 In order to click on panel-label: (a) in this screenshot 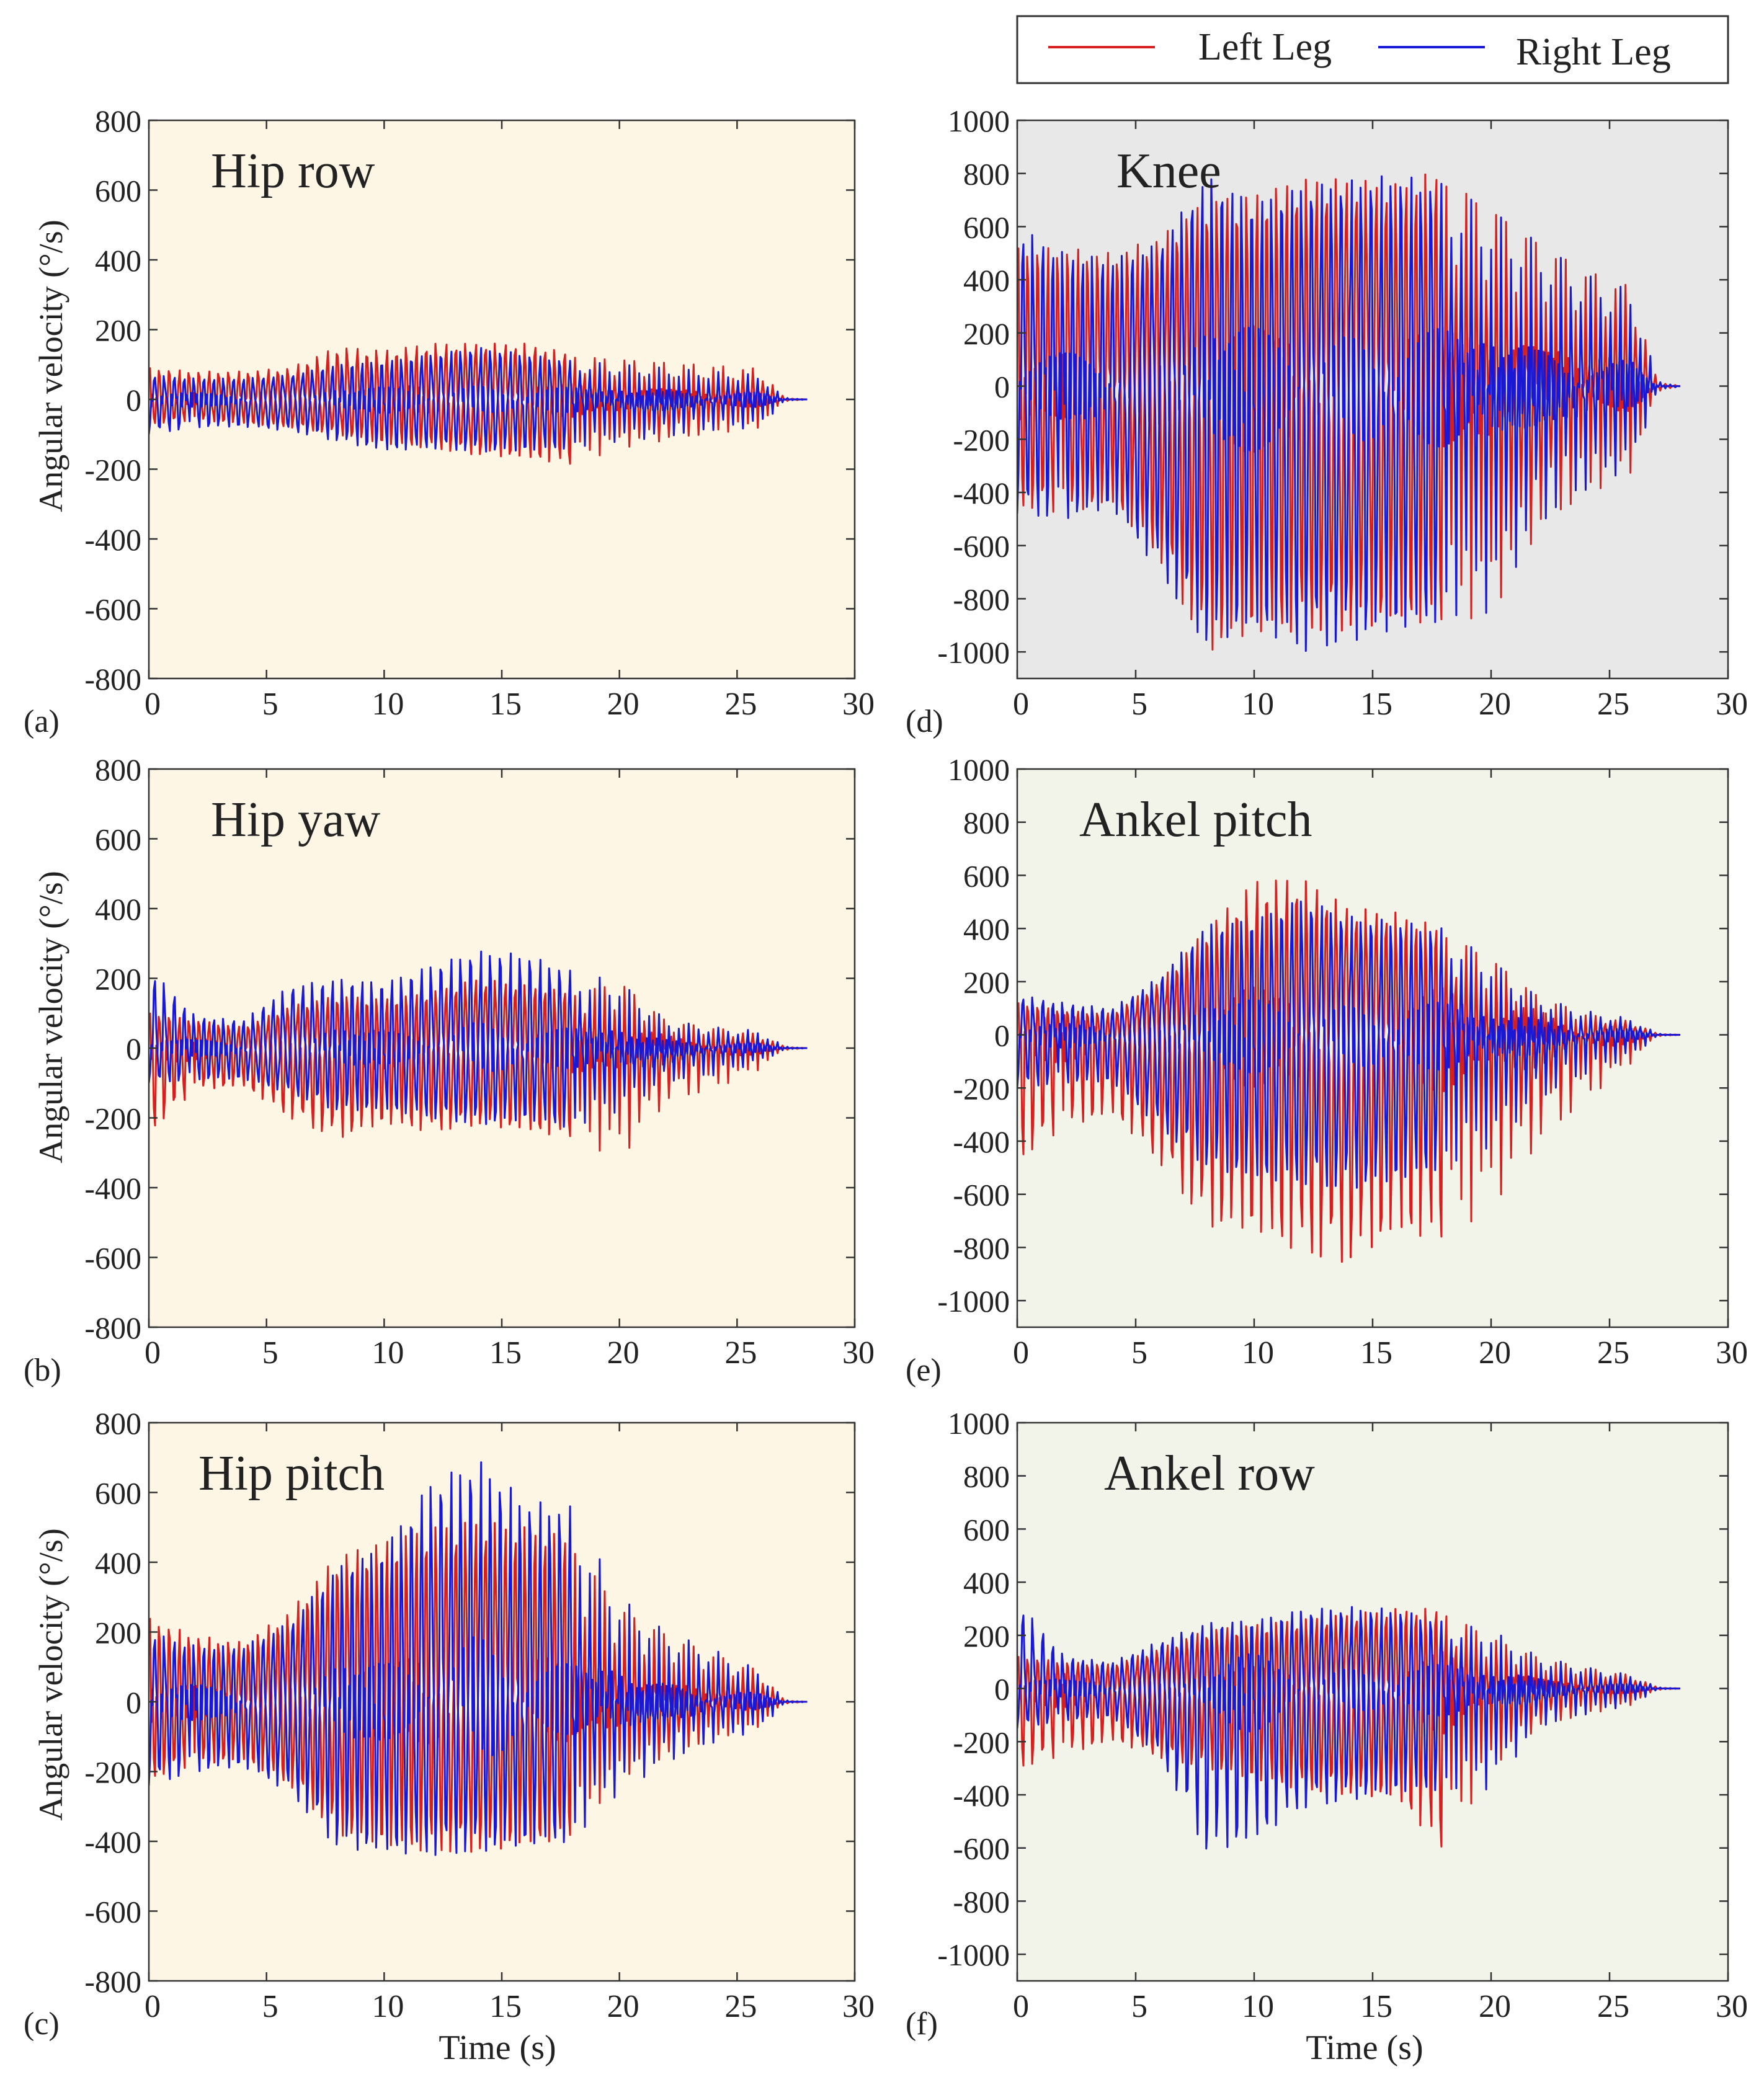, I will do `click(42, 721)`.